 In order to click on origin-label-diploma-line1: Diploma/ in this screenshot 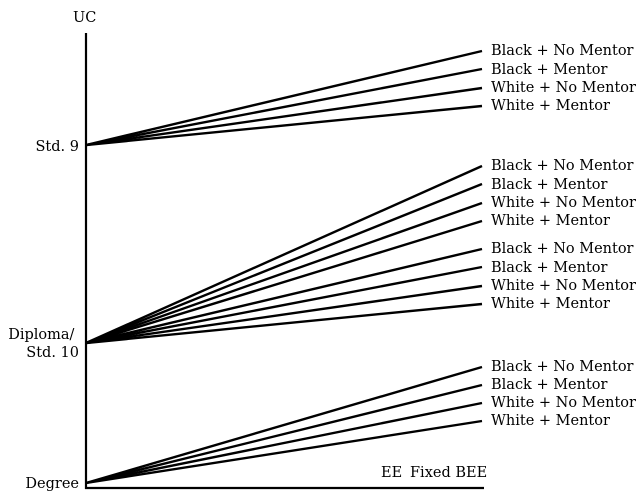, I will do `click(41, 335)`.